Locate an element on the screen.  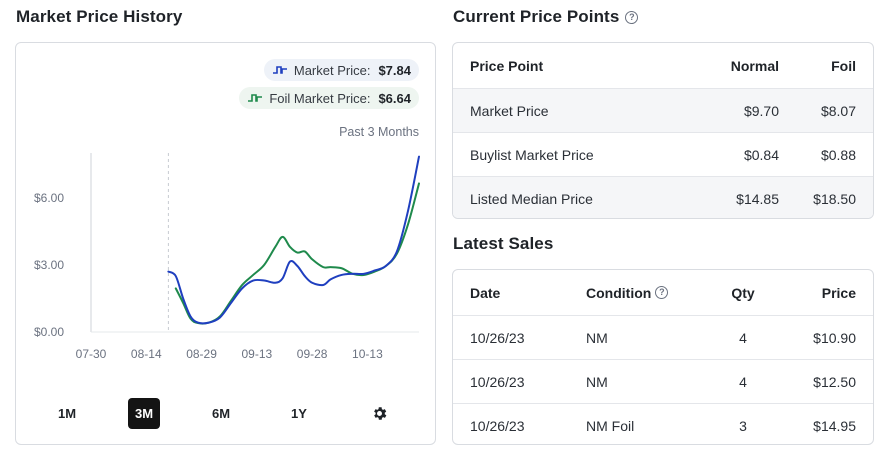
foil-line-icon is located at coordinates (255, 98).